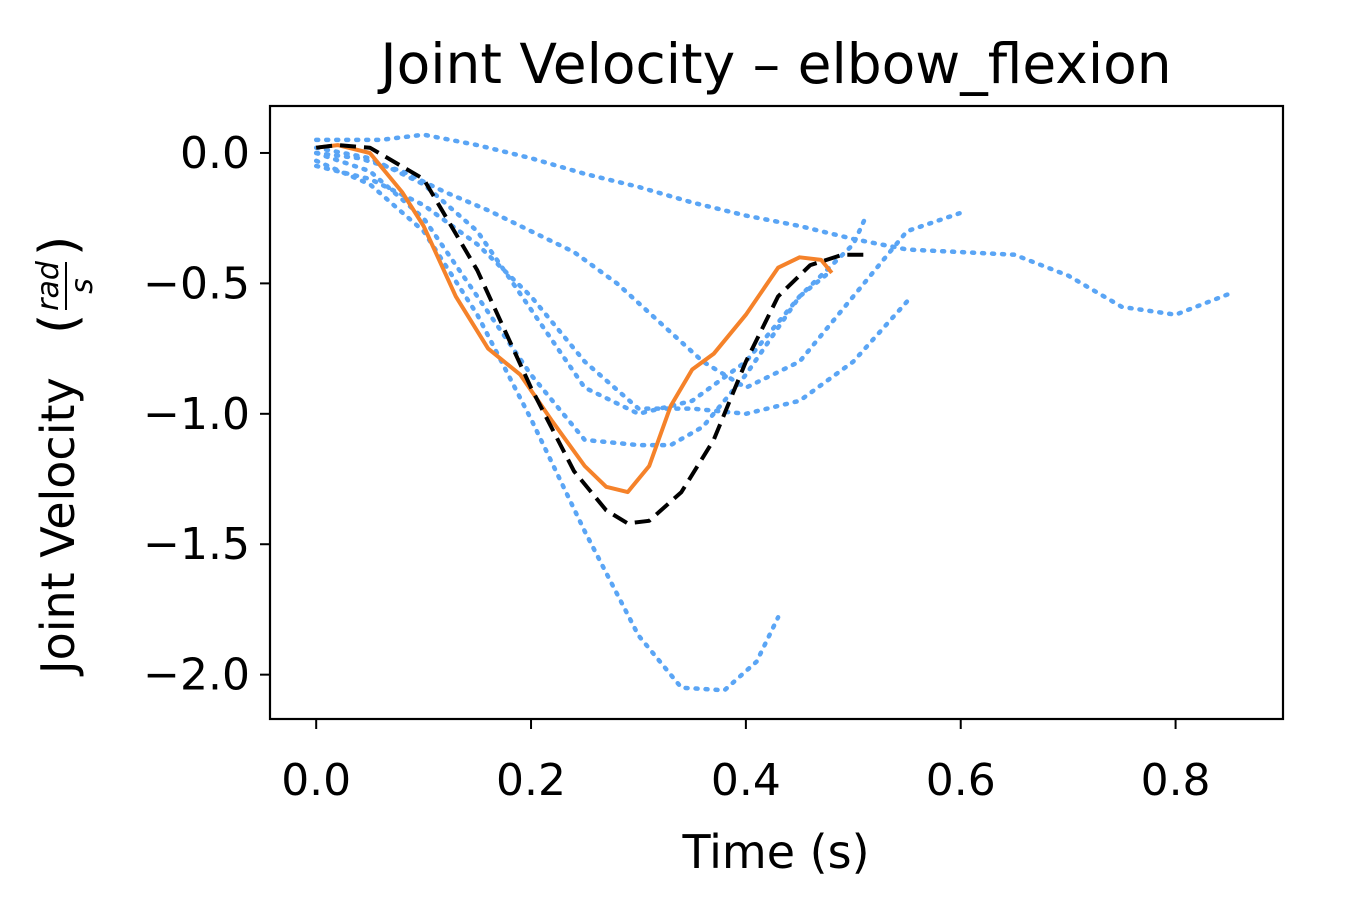 This screenshot has height=900, width=1350. I want to click on x-axis: 0.0 0.2 0.4 0.6 0.8, so click(746, 762).